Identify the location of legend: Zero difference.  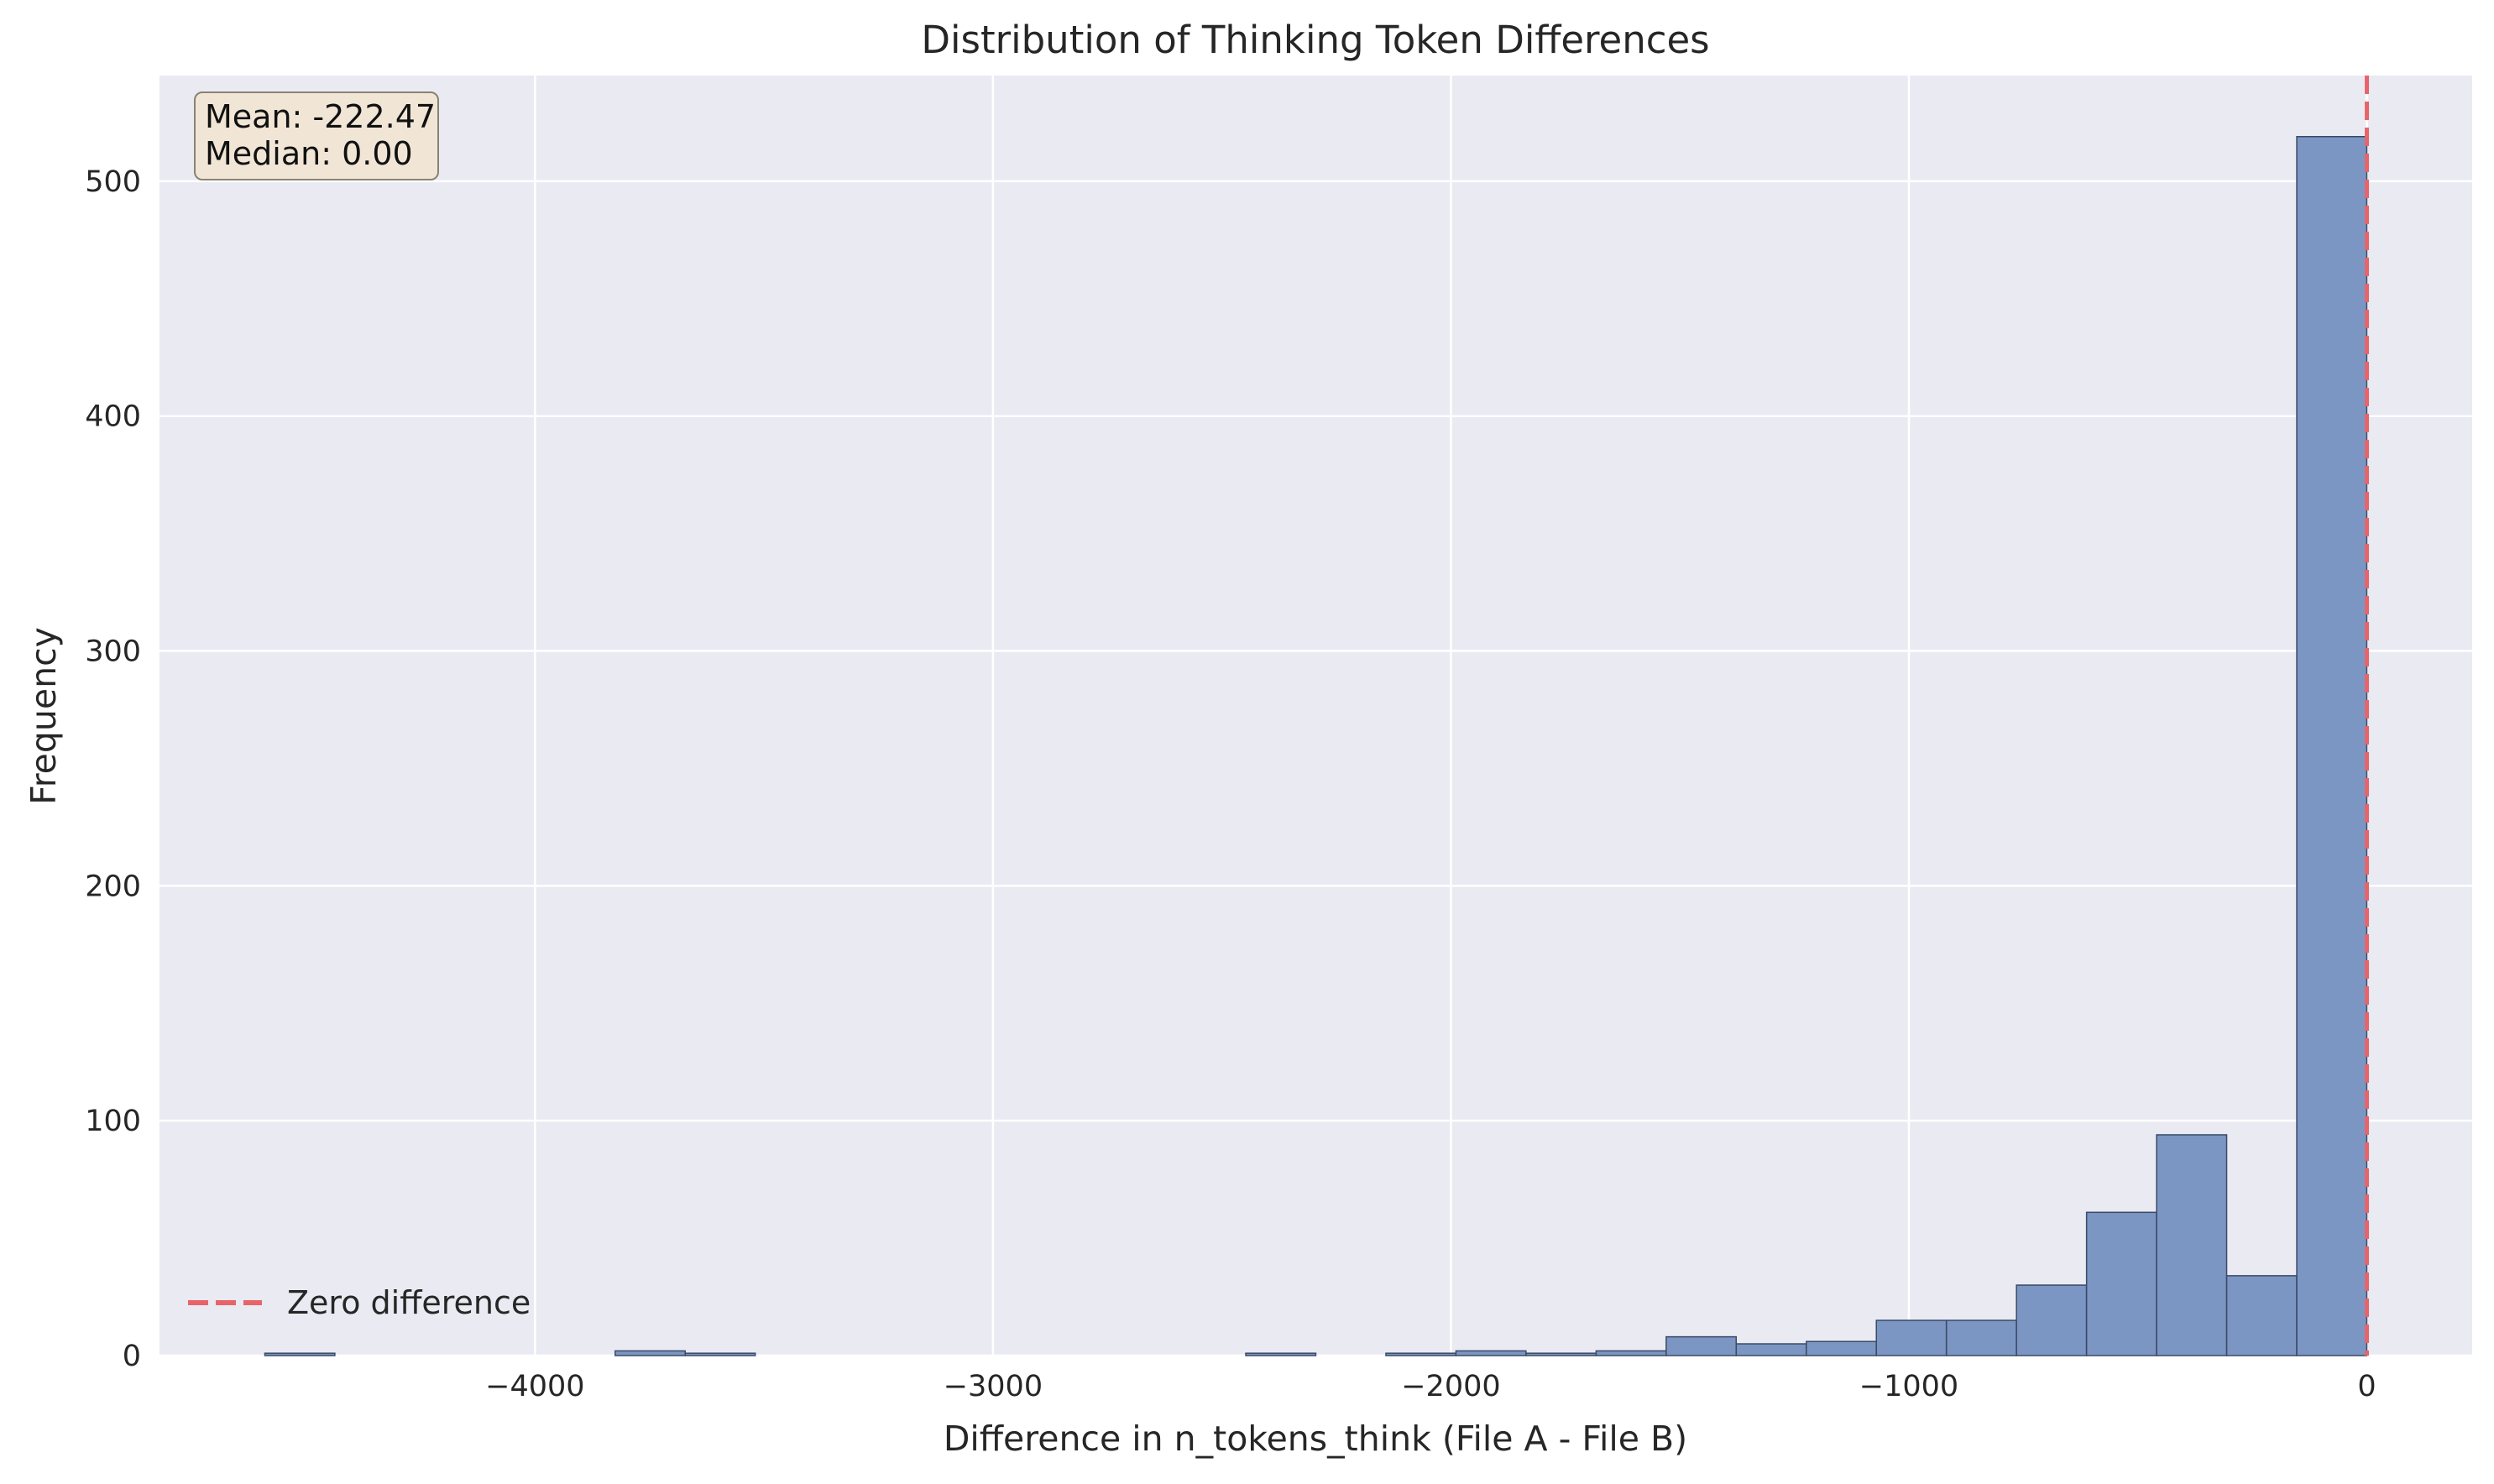
(359, 1302).